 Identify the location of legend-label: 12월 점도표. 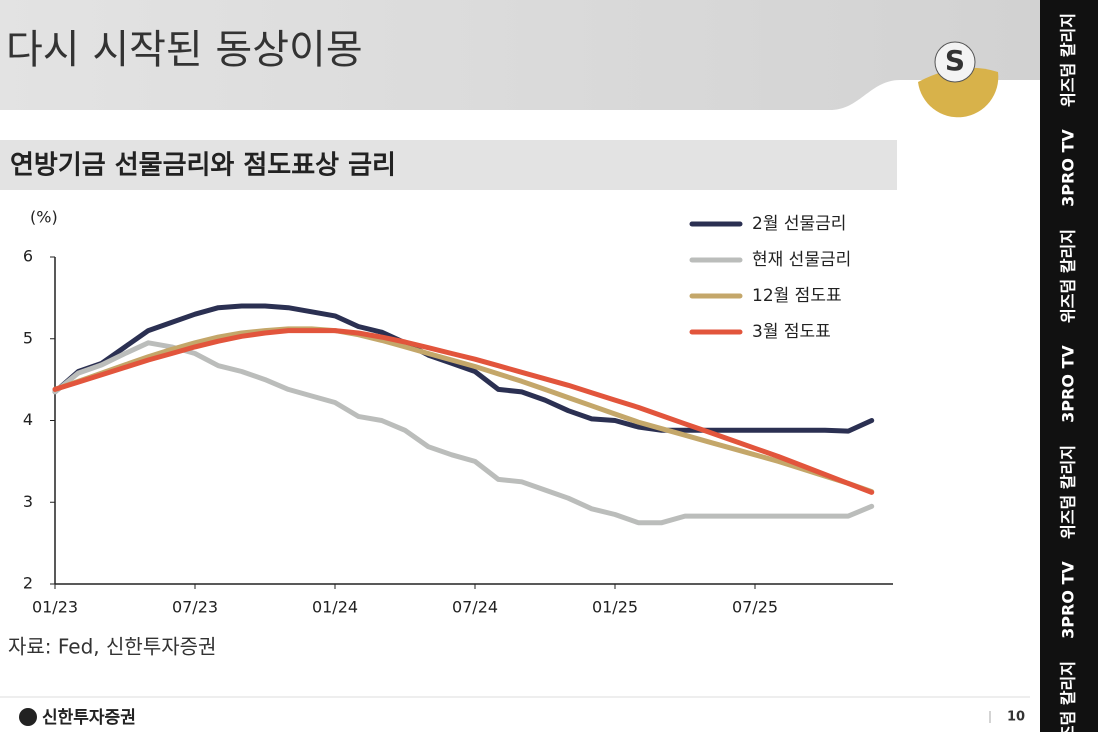
(797, 296).